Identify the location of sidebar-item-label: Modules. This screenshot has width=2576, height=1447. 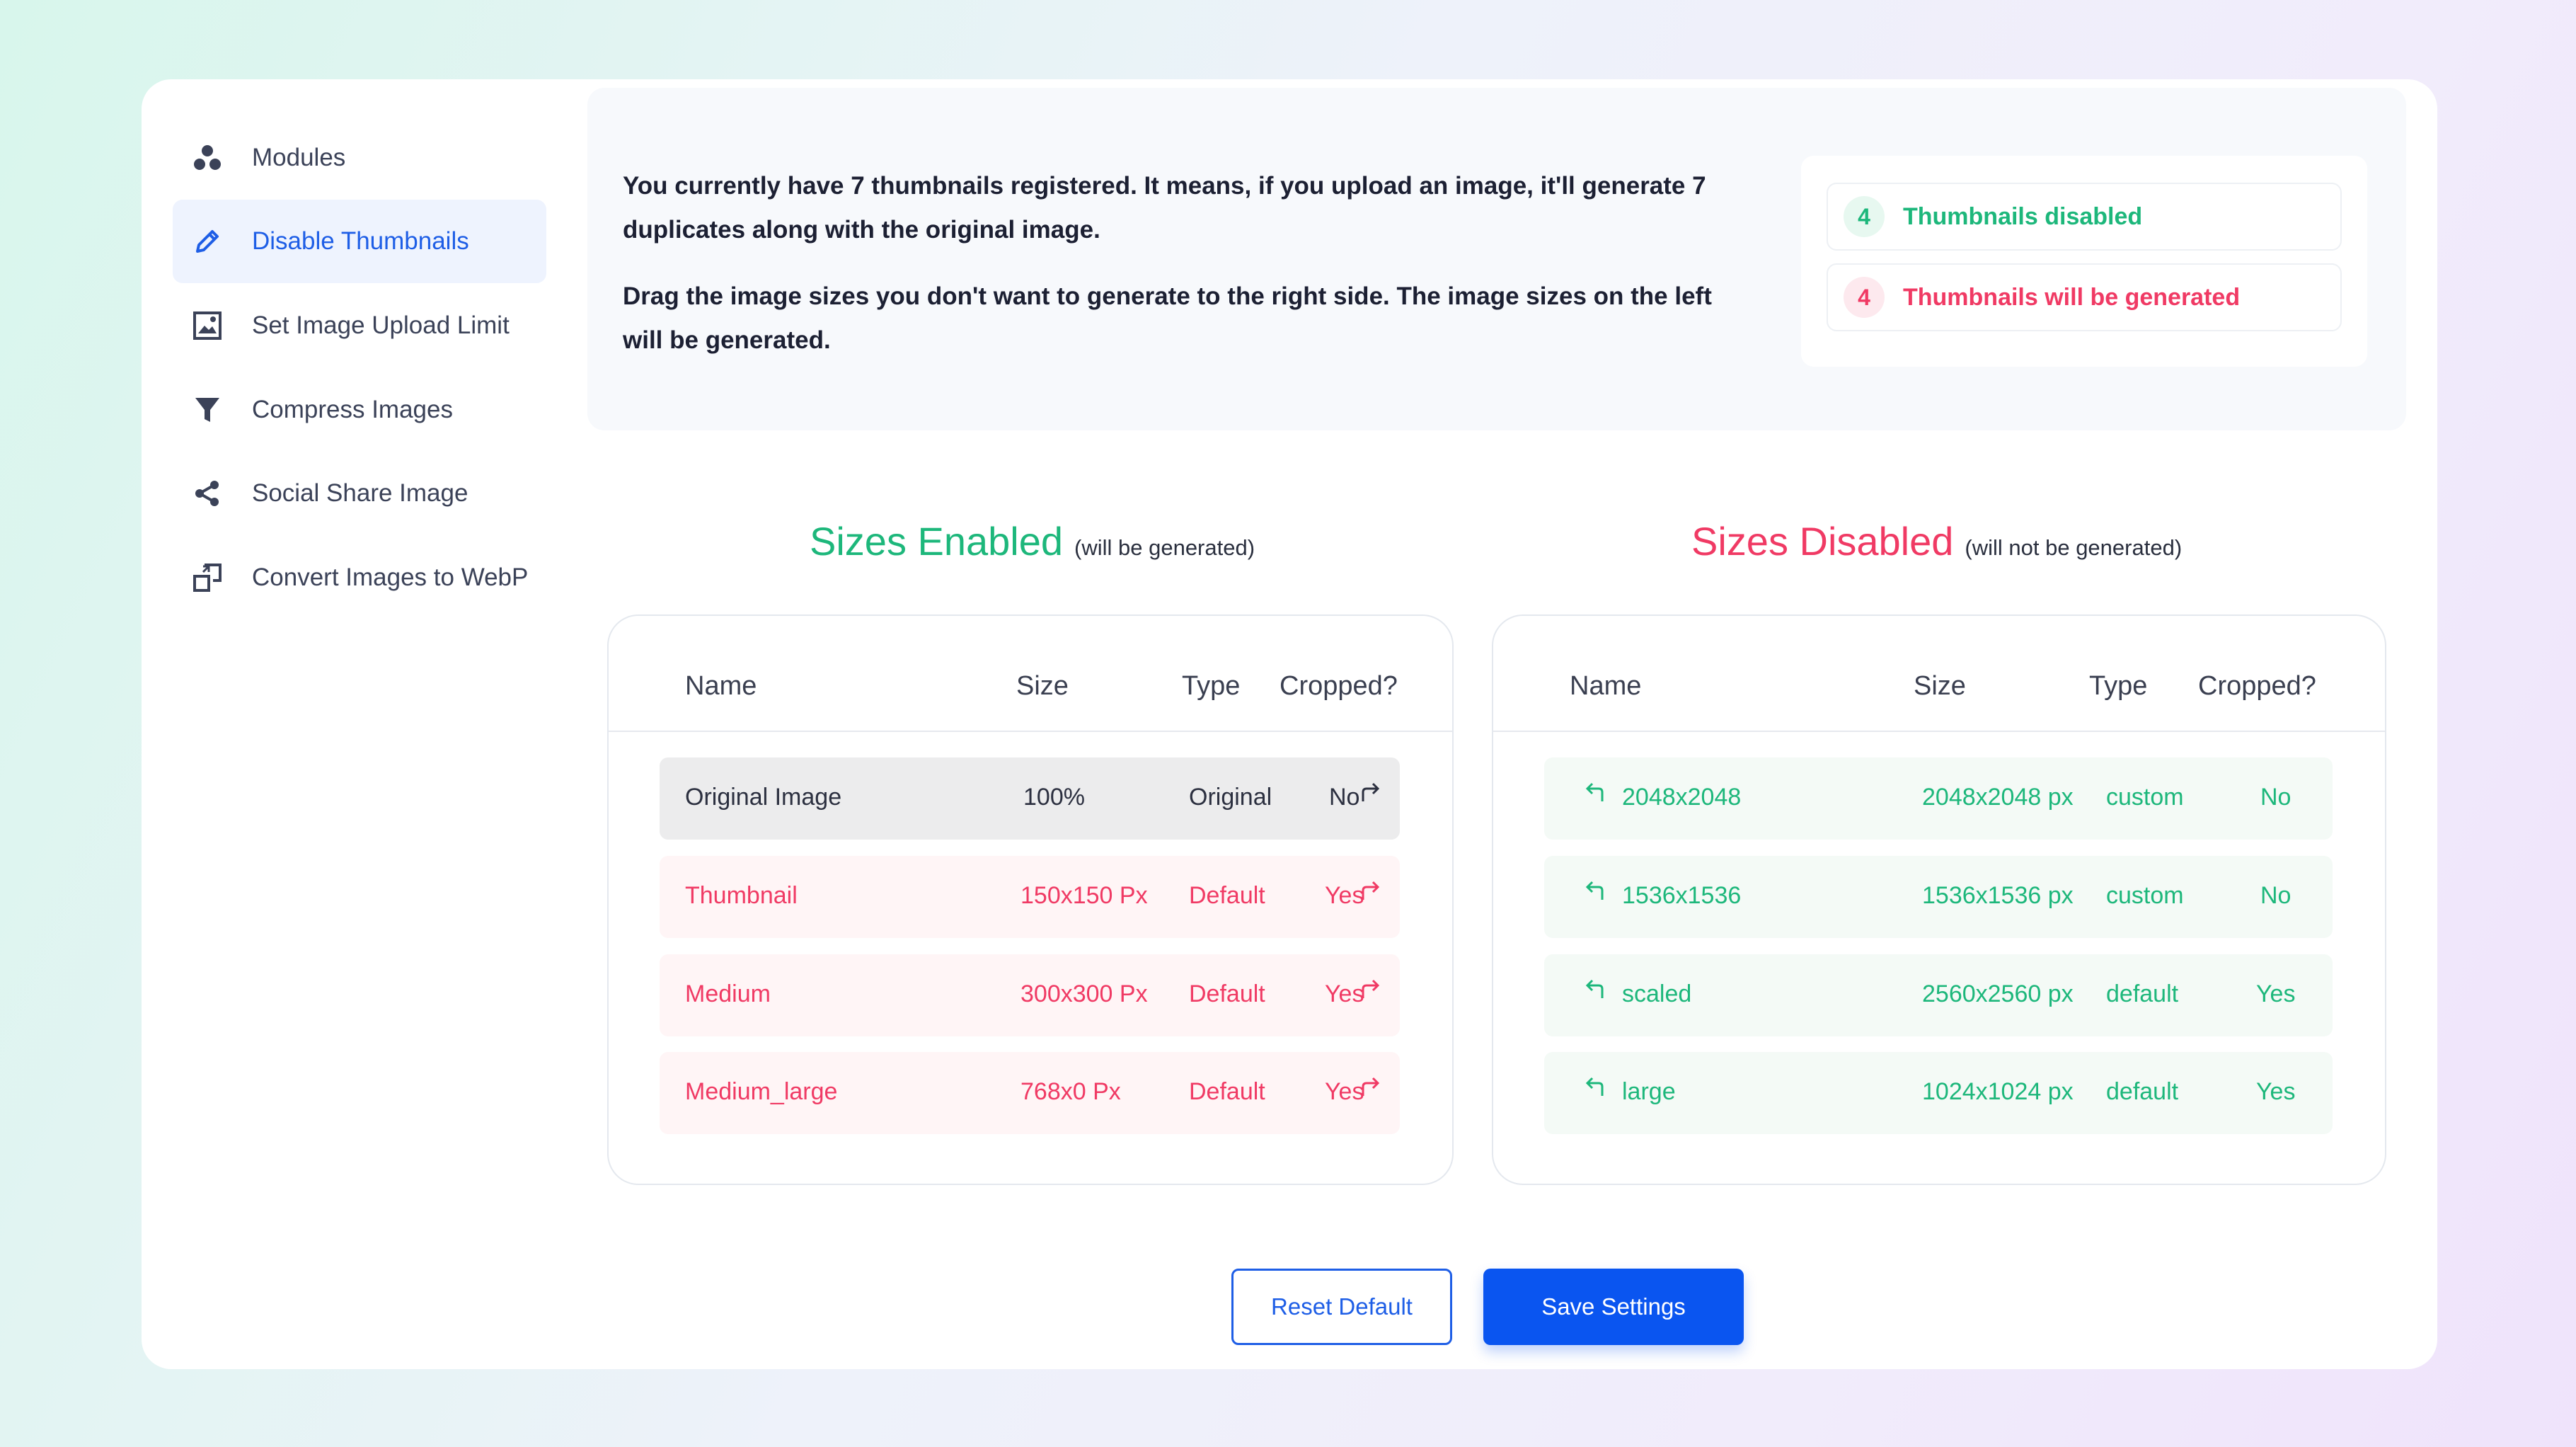
(299, 157).